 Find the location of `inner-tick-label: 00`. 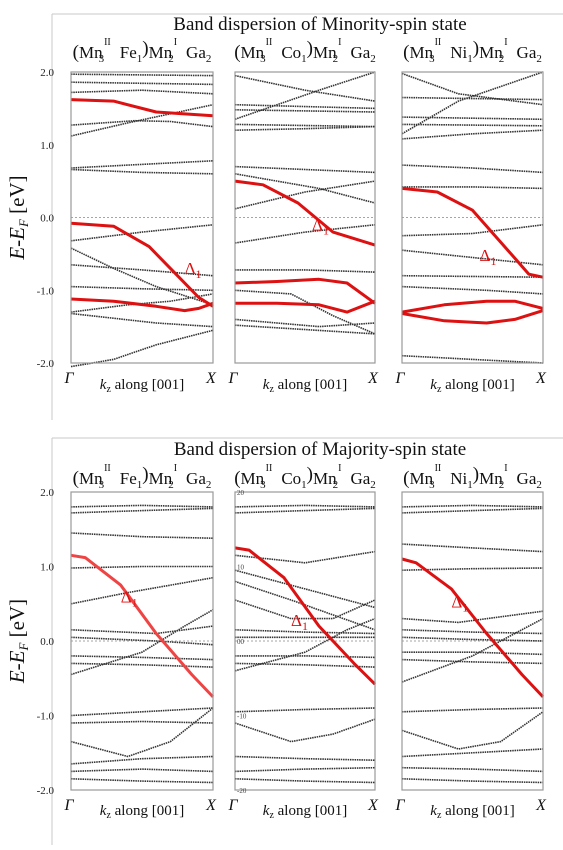

inner-tick-label: 00 is located at coordinates (241, 642).